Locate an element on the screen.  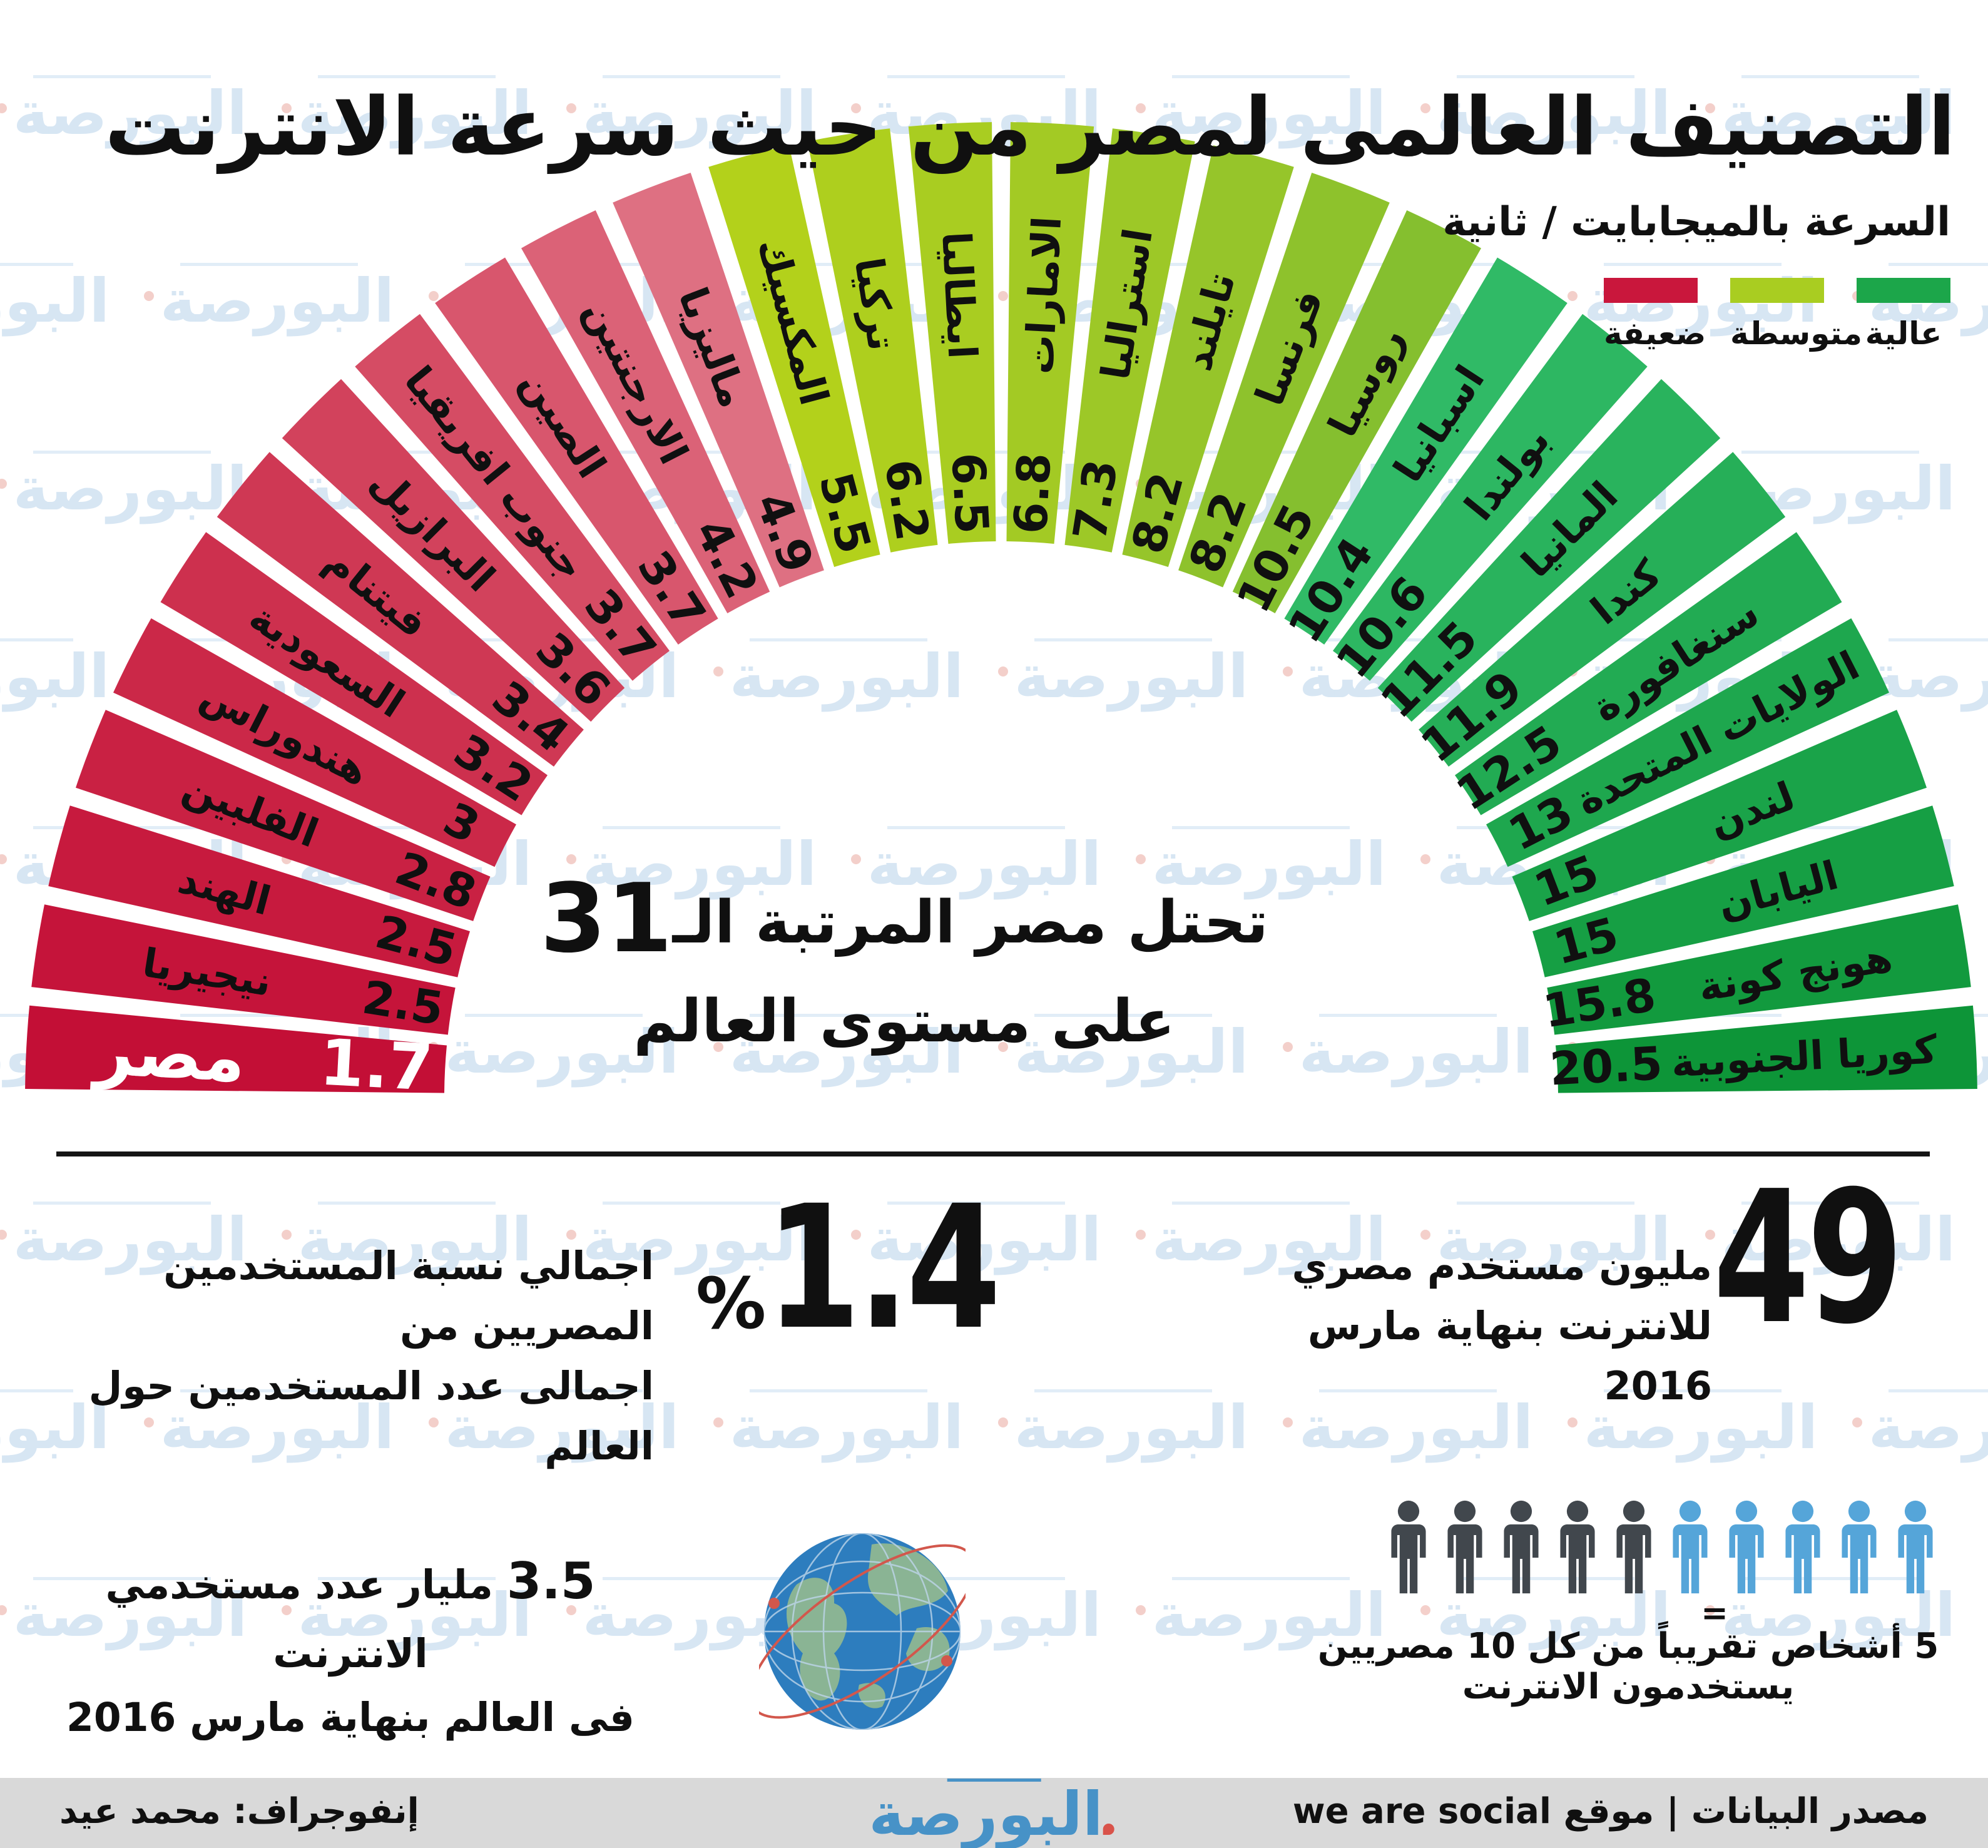
legend-item-2: عالية is located at coordinates (1903, 315).